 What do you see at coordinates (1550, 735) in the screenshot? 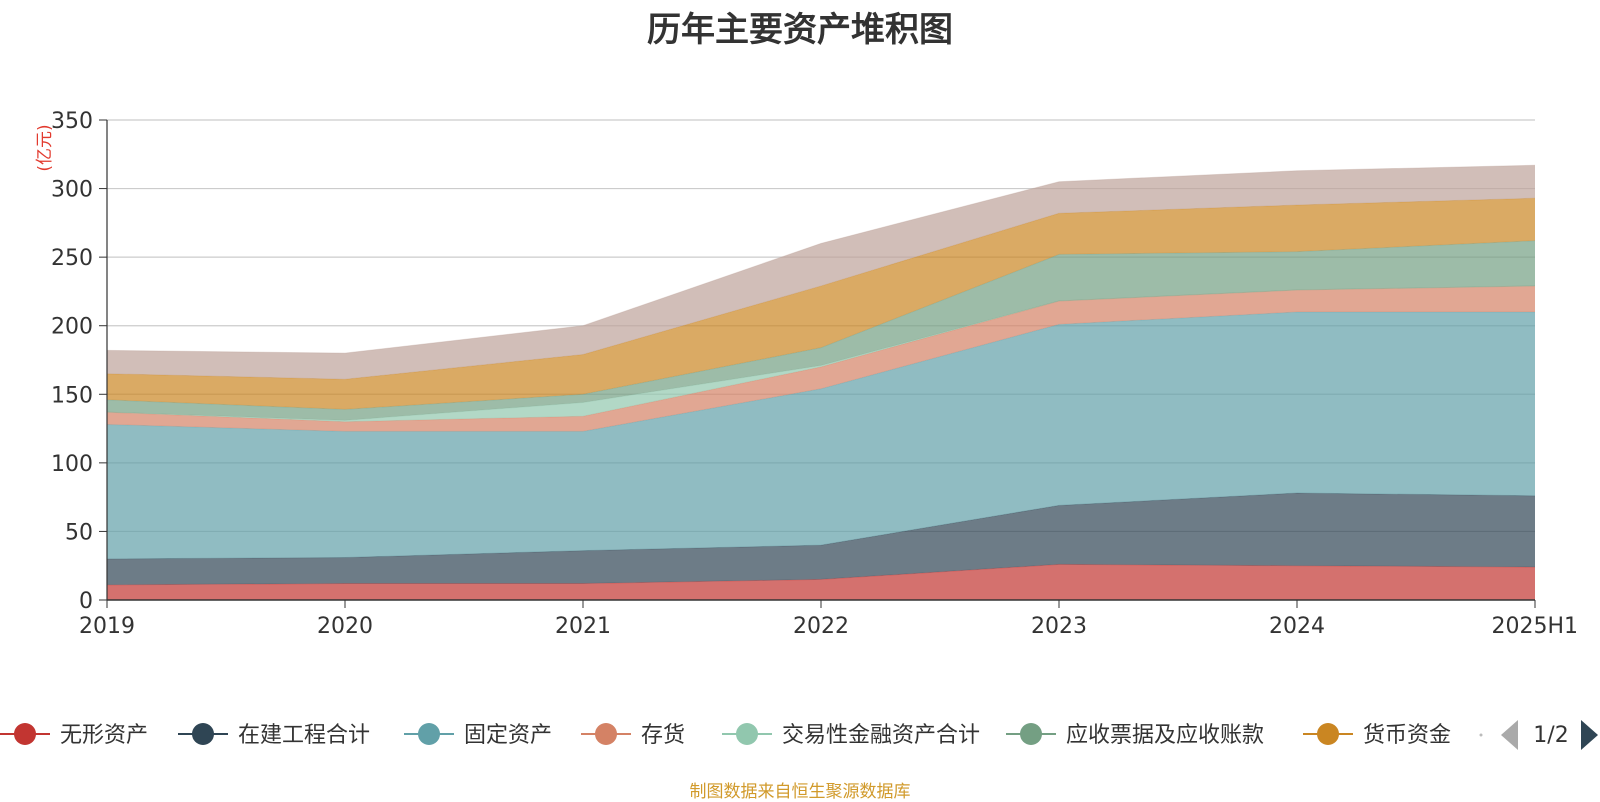
I see `legend-page-indicator: 1/2` at bounding box center [1550, 735].